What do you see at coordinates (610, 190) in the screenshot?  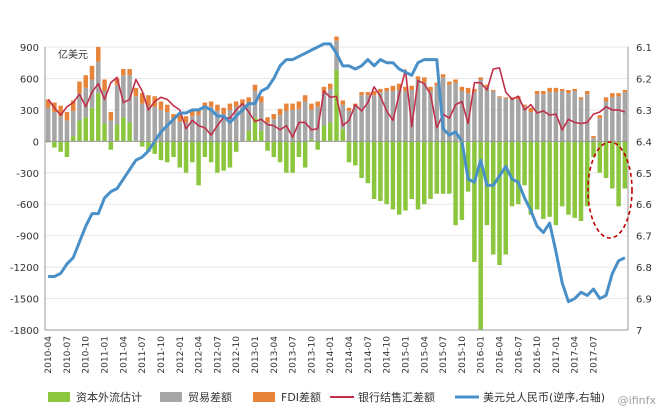 I see `highlight-ellipse` at bounding box center [610, 190].